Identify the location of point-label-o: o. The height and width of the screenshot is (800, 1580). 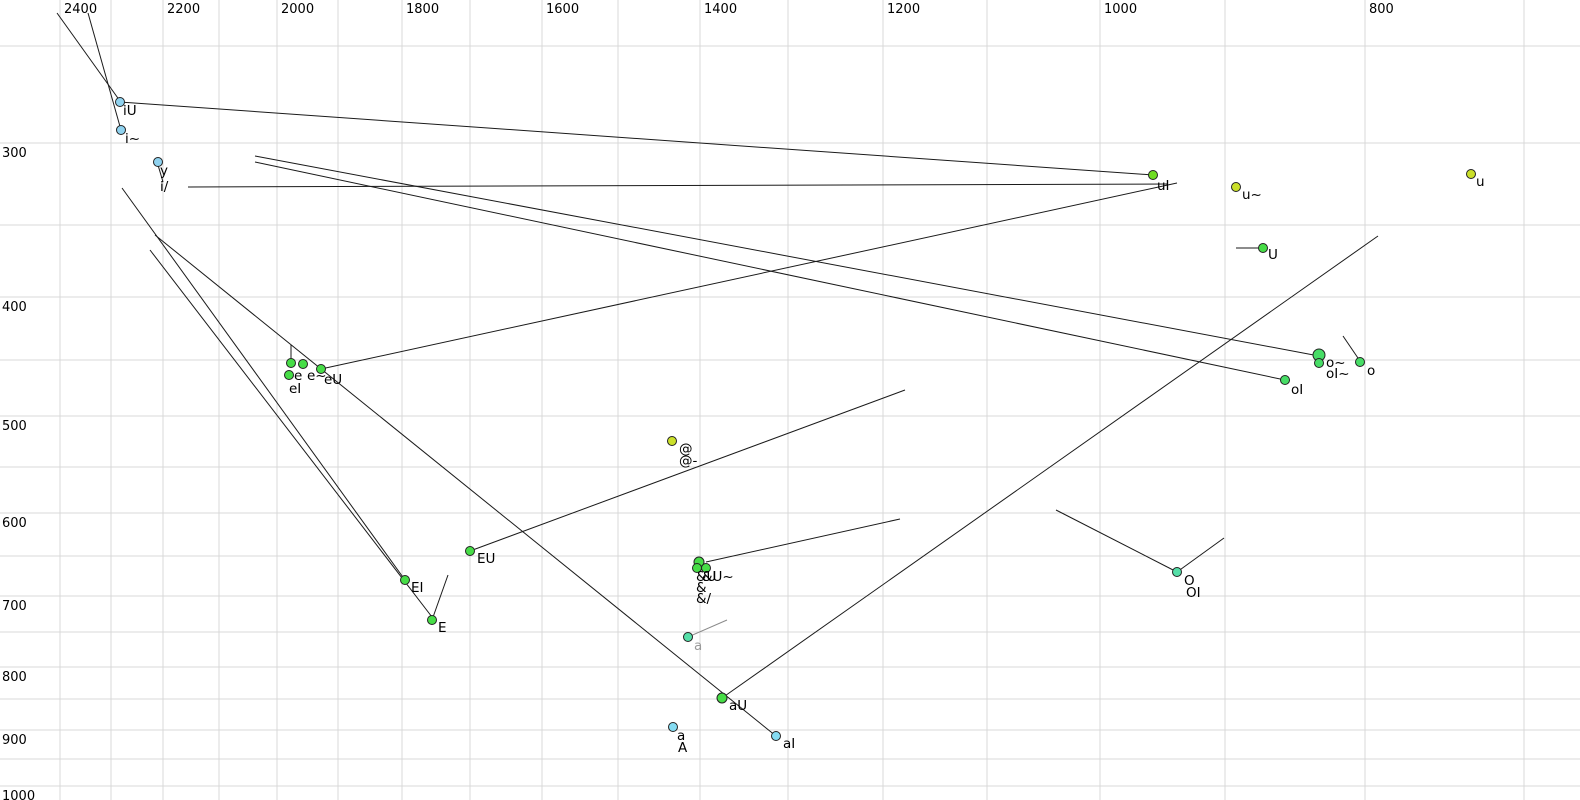
(1371, 371).